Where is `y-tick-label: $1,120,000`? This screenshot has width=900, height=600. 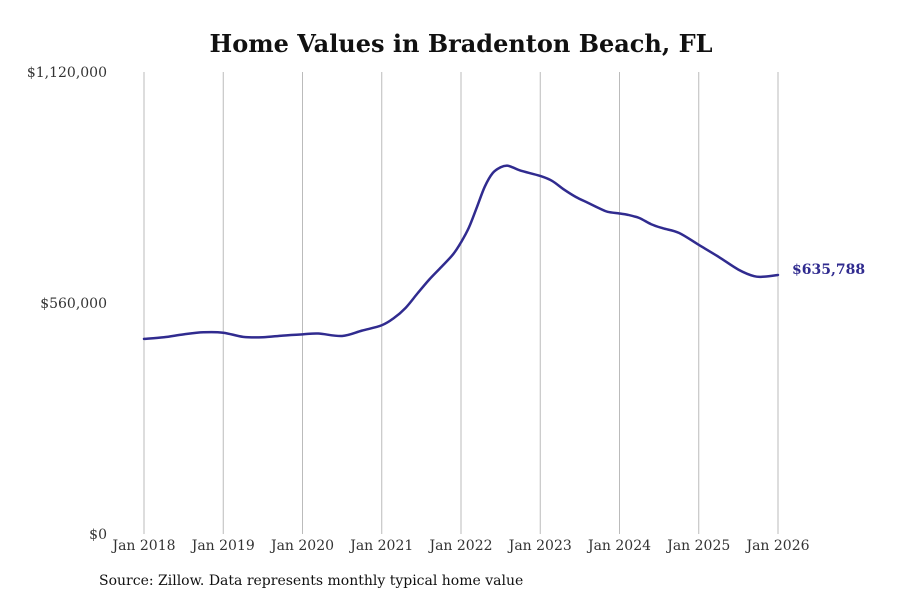
y-tick-label: $1,120,000 is located at coordinates (67, 73).